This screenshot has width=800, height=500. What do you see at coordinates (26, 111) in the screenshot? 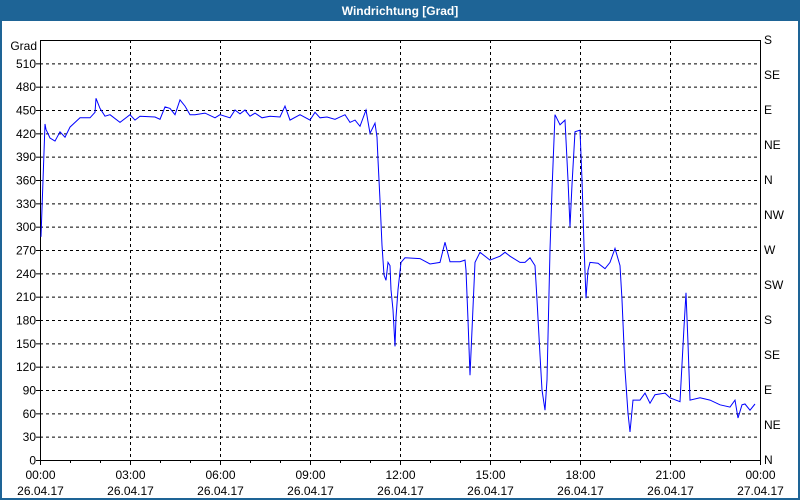
I see `y-tick-label: 450` at bounding box center [26, 111].